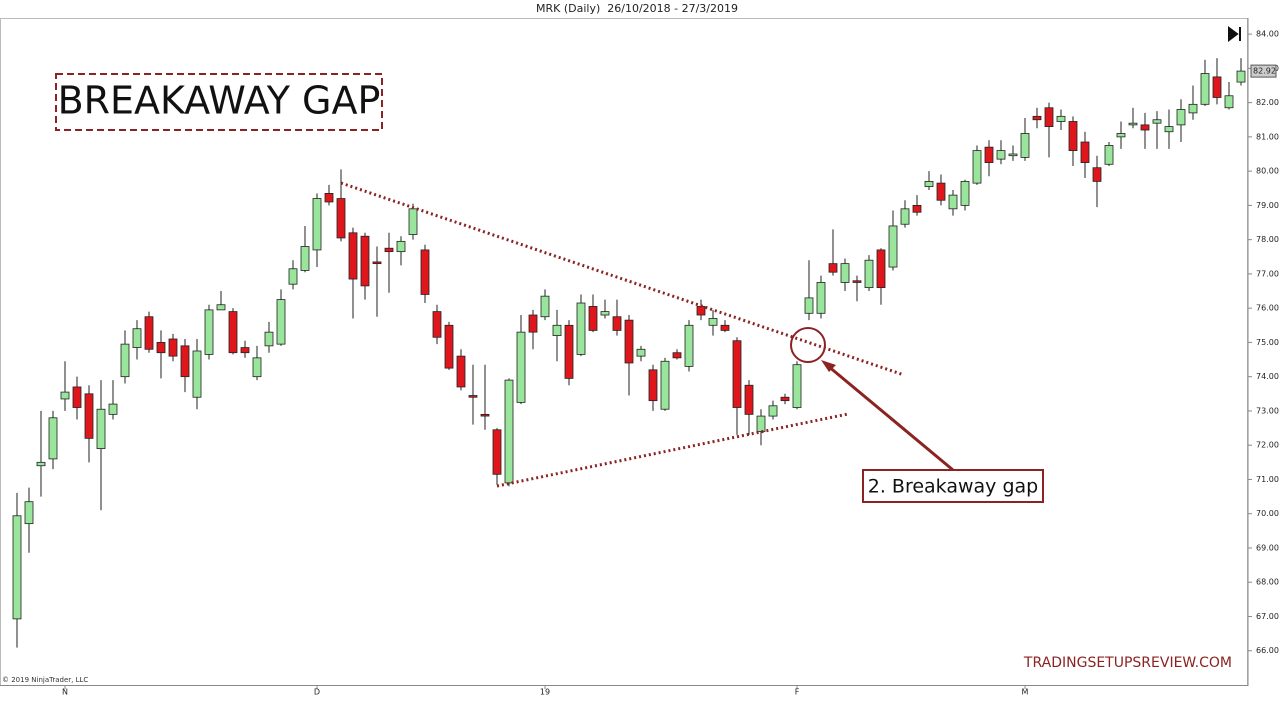 This screenshot has height=717, width=1280. What do you see at coordinates (828, 366) in the screenshot?
I see `arrow-head` at bounding box center [828, 366].